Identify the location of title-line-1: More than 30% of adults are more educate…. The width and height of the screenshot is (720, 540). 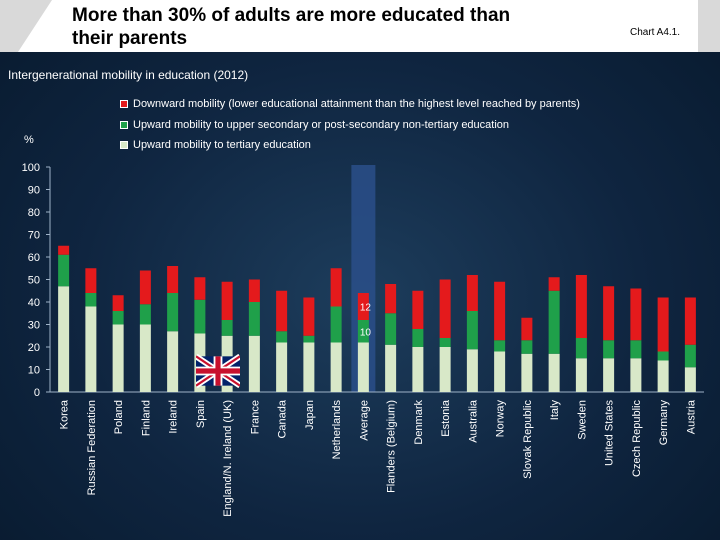
(291, 15).